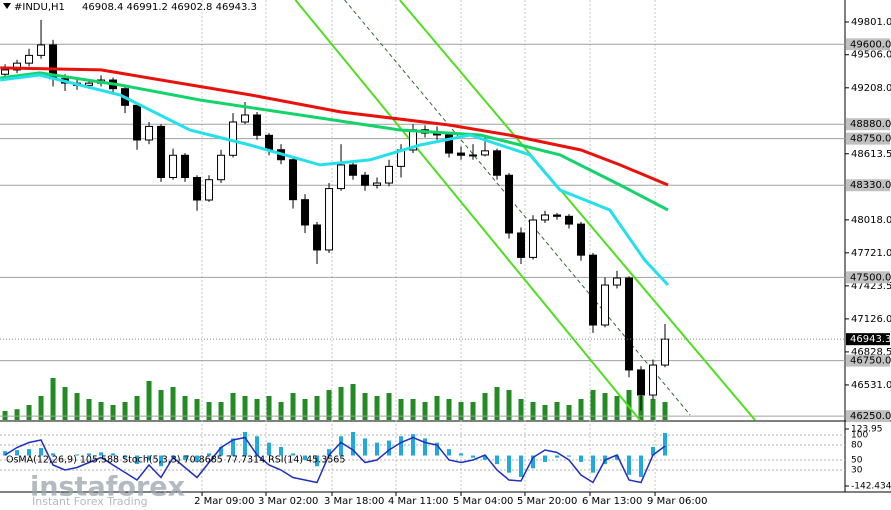 This screenshot has width=891, height=510. What do you see at coordinates (870, 277) in the screenshot?
I see `level-label: 47500.0` at bounding box center [870, 277].